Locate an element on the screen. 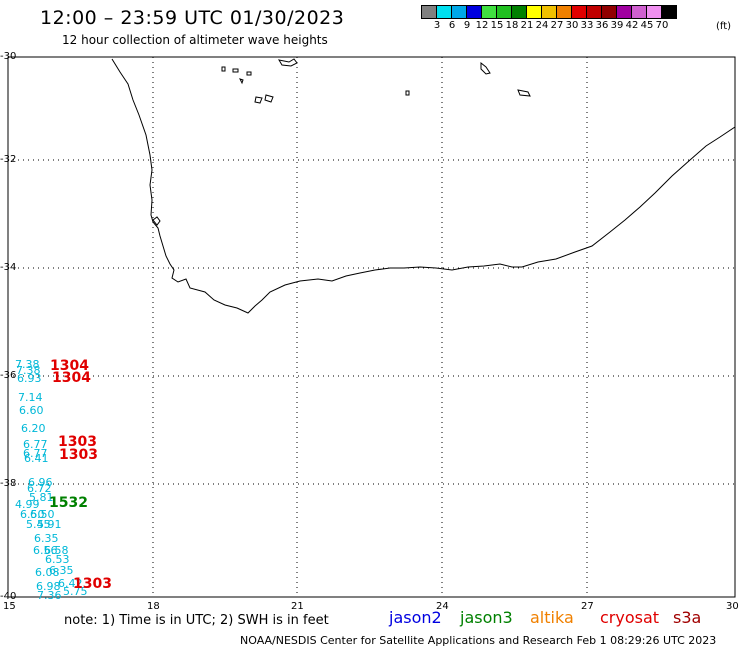  wave-height-label: 6.08 is located at coordinates (47, 572).